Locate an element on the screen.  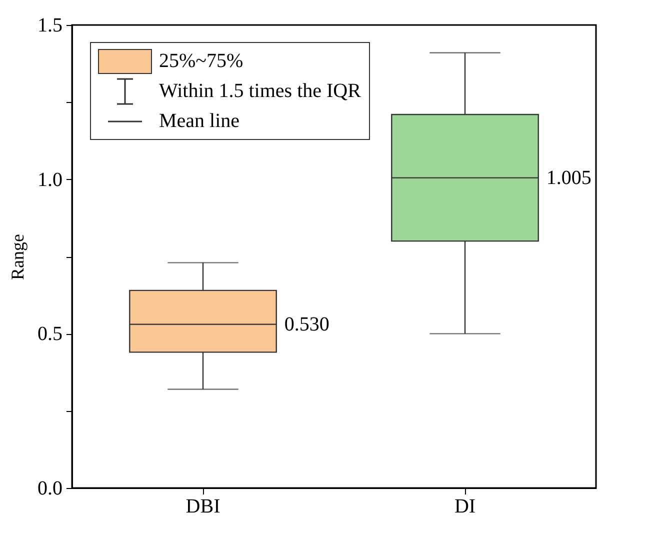
annotation: 25%~75% is located at coordinates (201, 61).